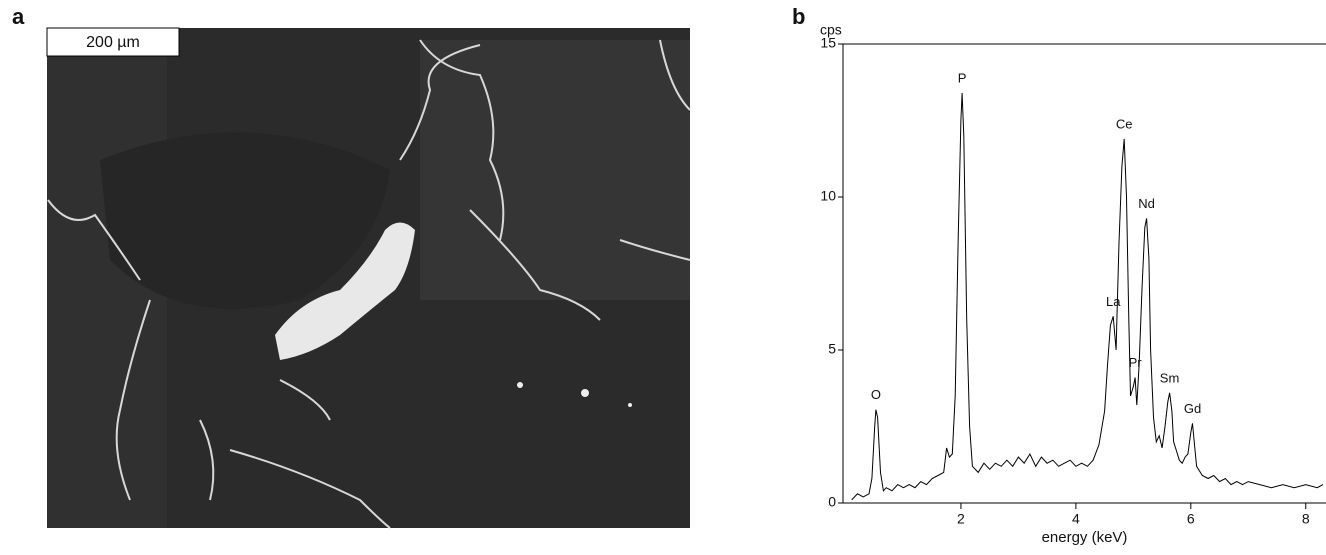  What do you see at coordinates (1170, 377) in the screenshot?
I see `peak-label: Sm` at bounding box center [1170, 377].